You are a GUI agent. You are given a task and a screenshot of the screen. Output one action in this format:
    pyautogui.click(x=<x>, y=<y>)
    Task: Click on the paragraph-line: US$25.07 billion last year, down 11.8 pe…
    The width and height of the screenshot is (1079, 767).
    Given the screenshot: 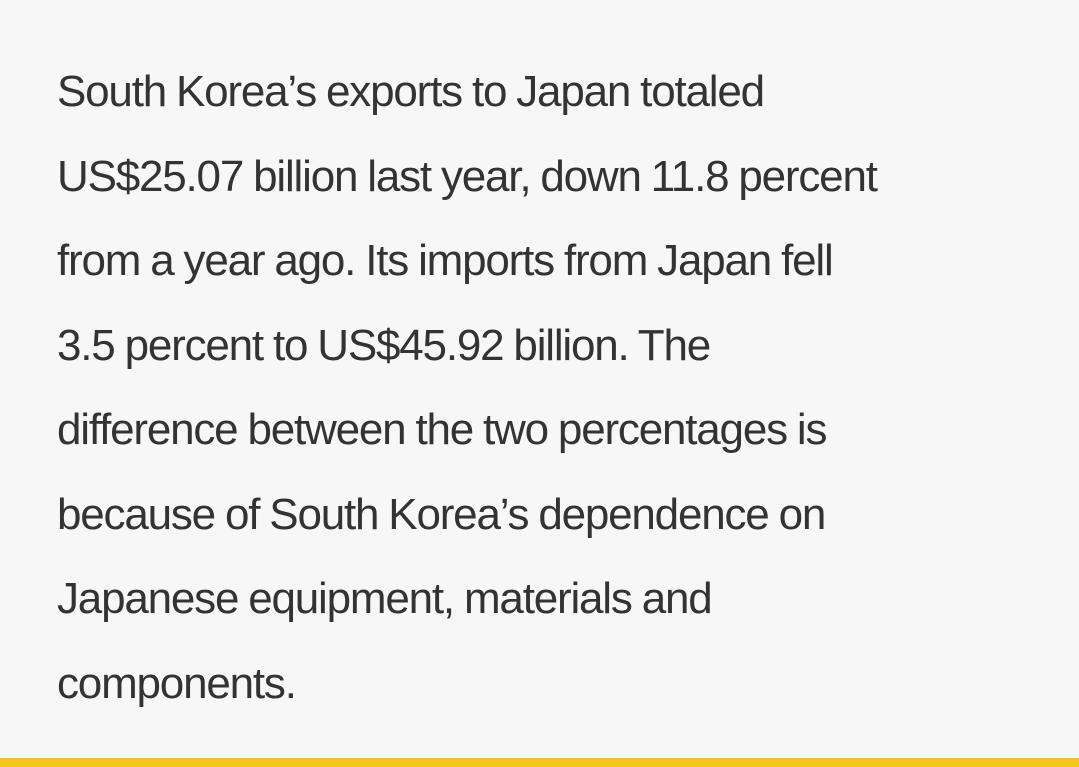 What is the action you would take?
    pyautogui.click(x=467, y=176)
    